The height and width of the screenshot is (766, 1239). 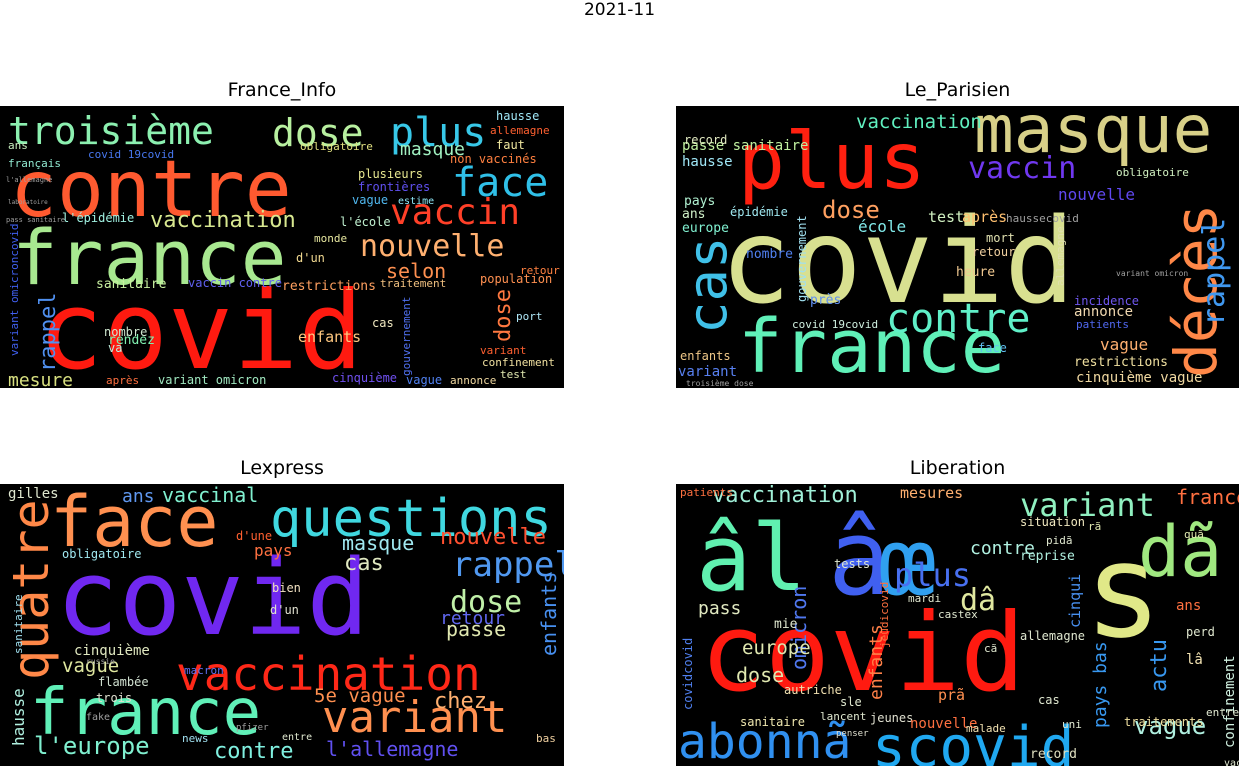 What do you see at coordinates (707, 372) in the screenshot?
I see `cloud-word: variant` at bounding box center [707, 372].